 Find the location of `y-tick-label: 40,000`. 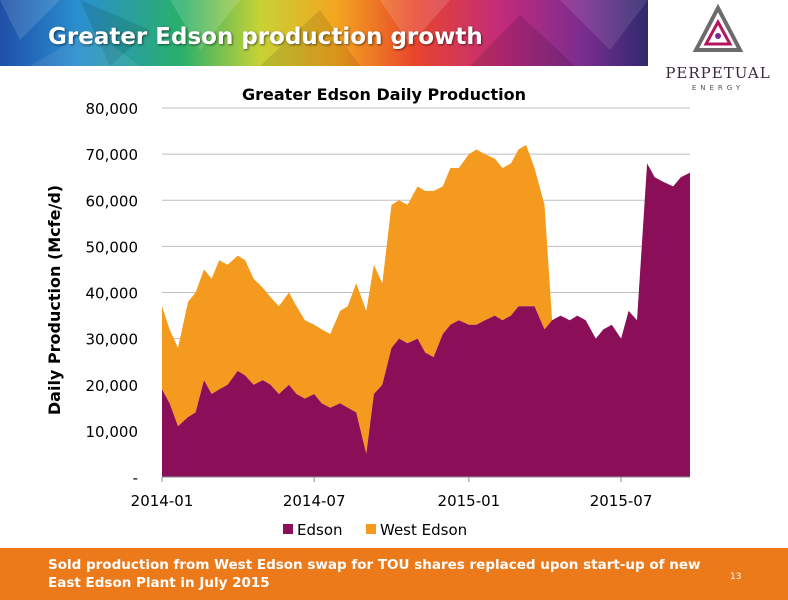

y-tick-label: 40,000 is located at coordinates (112, 294).